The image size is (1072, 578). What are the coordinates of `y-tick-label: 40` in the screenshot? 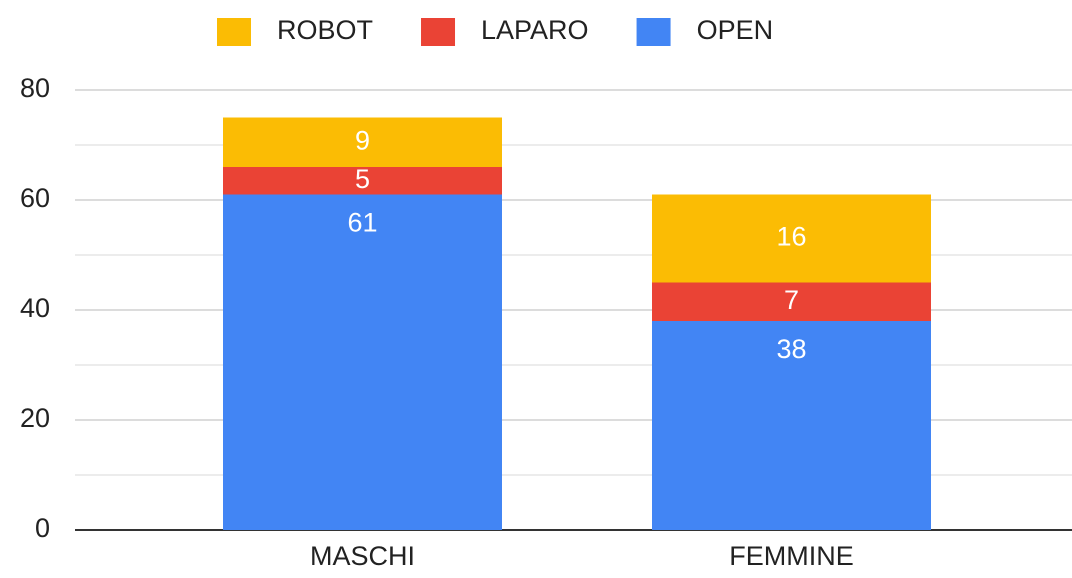 It's located at (35, 308).